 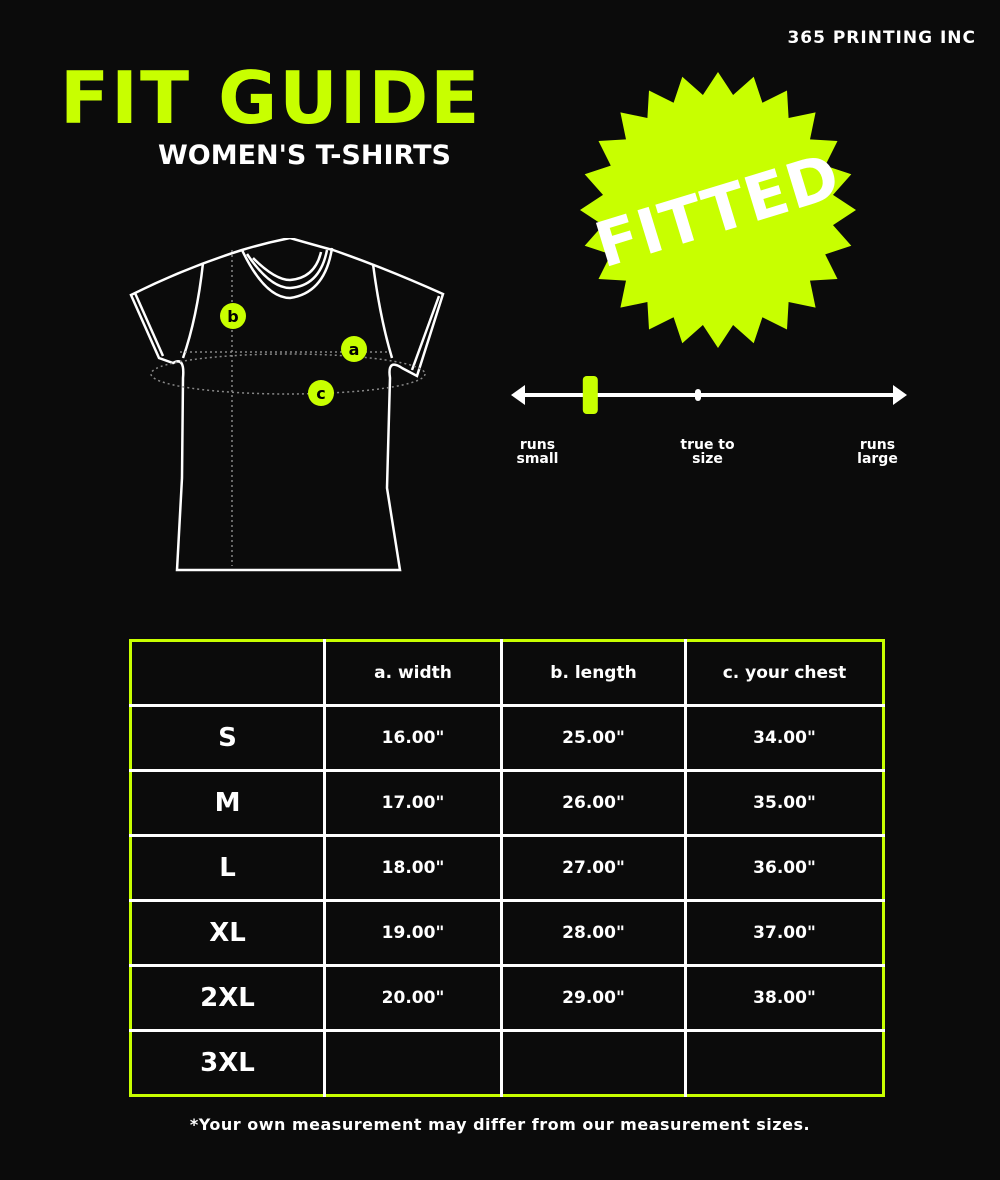 What do you see at coordinates (232, 316) in the screenshot?
I see `marker-b: b` at bounding box center [232, 316].